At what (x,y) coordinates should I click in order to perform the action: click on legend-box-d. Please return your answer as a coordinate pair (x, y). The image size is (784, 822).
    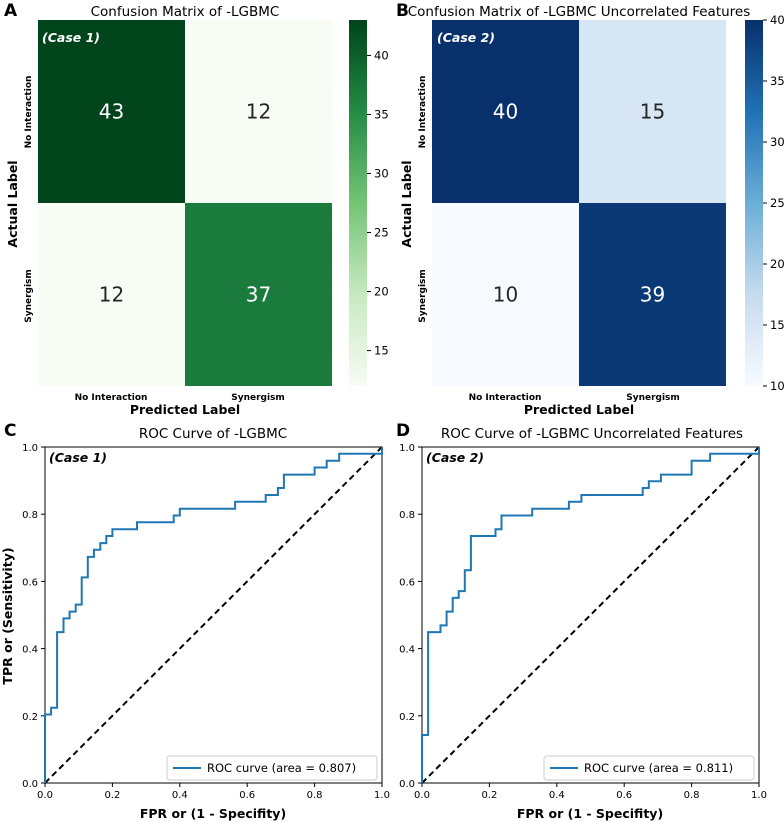
    Looking at the image, I should click on (649, 768).